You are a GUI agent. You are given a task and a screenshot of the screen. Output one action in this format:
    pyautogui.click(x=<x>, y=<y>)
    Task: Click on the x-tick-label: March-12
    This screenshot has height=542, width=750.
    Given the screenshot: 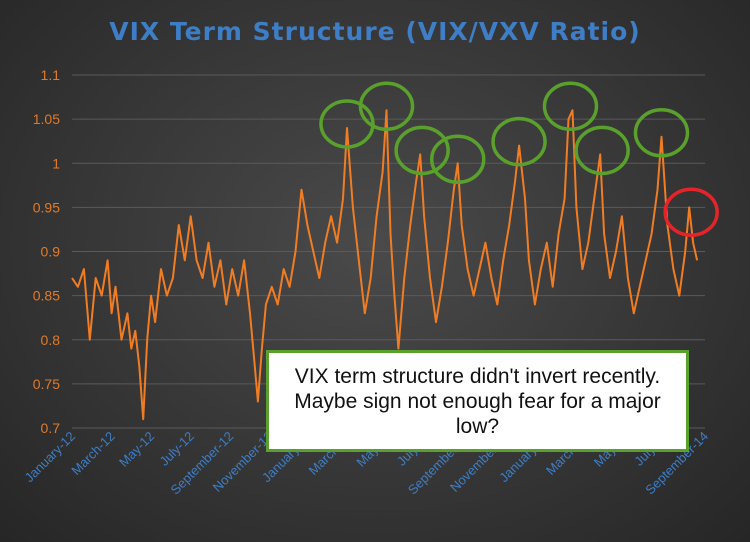 What is the action you would take?
    pyautogui.click(x=92, y=453)
    